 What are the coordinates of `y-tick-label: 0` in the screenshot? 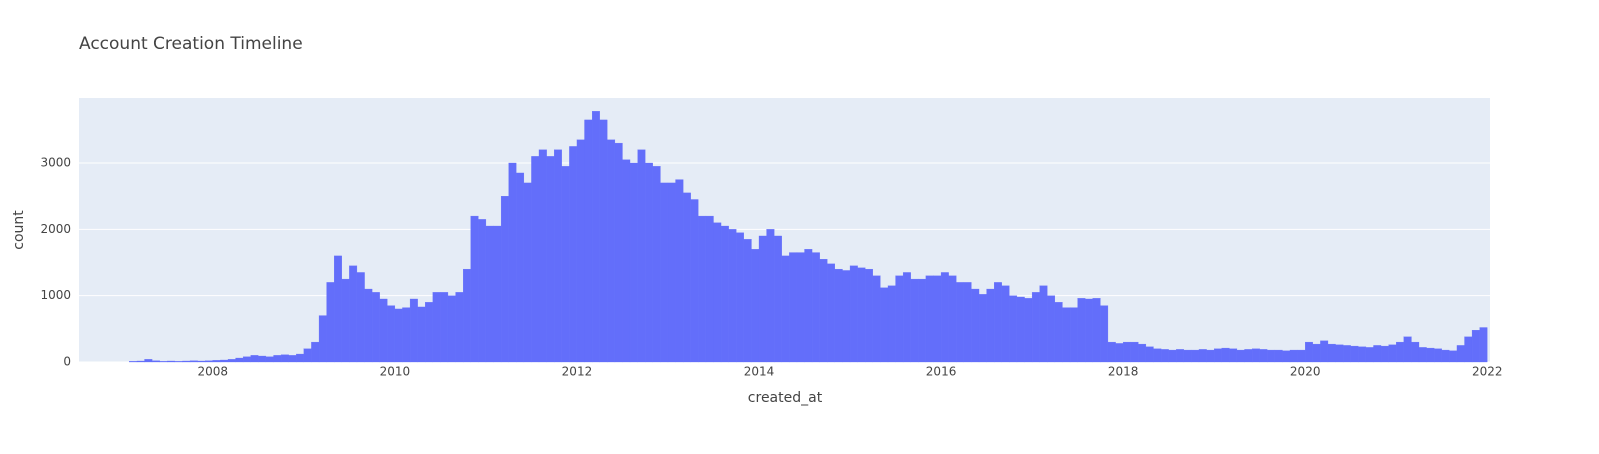 It's located at (67, 362).